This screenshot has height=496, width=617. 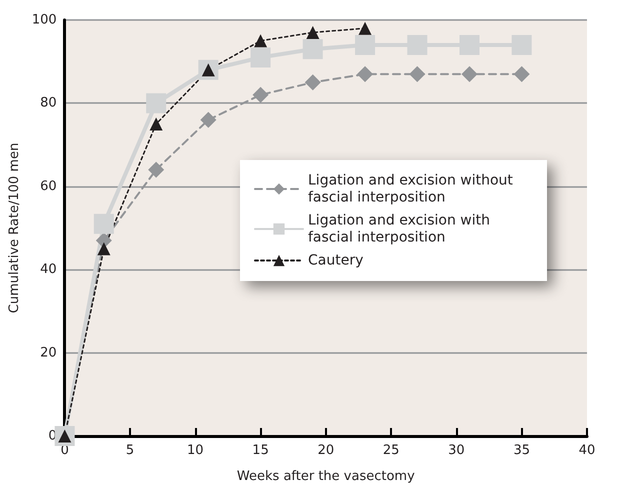 I want to click on x-axis-title: Weeks after the vasectomy, so click(x=326, y=476).